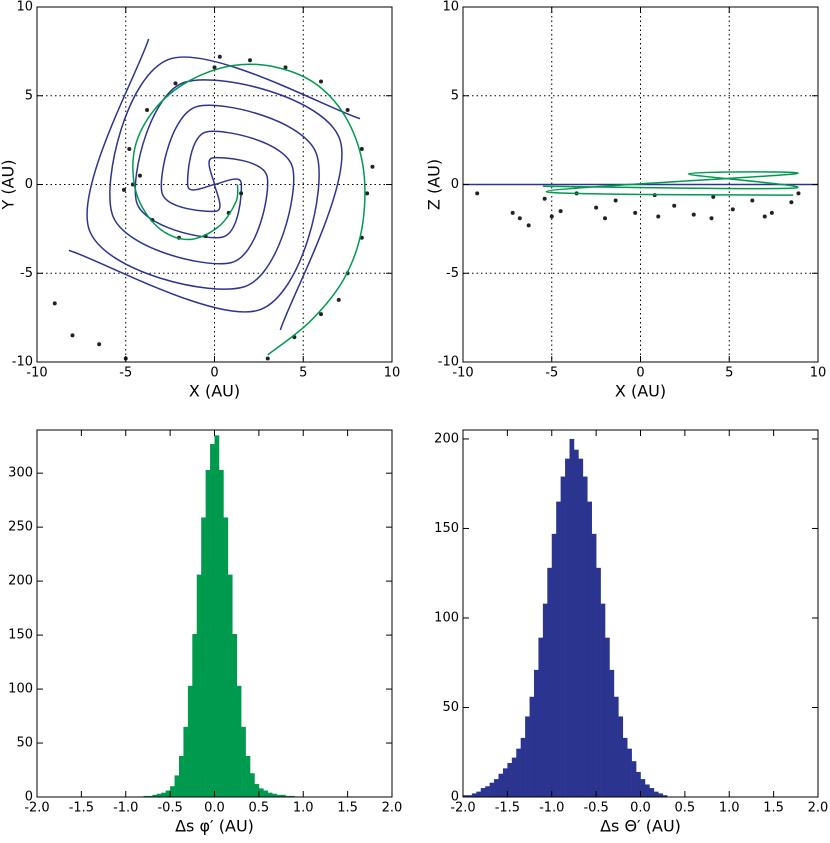 This screenshot has width=830, height=843. What do you see at coordinates (640, 373) in the screenshot?
I see `x-tick-label: 0` at bounding box center [640, 373].